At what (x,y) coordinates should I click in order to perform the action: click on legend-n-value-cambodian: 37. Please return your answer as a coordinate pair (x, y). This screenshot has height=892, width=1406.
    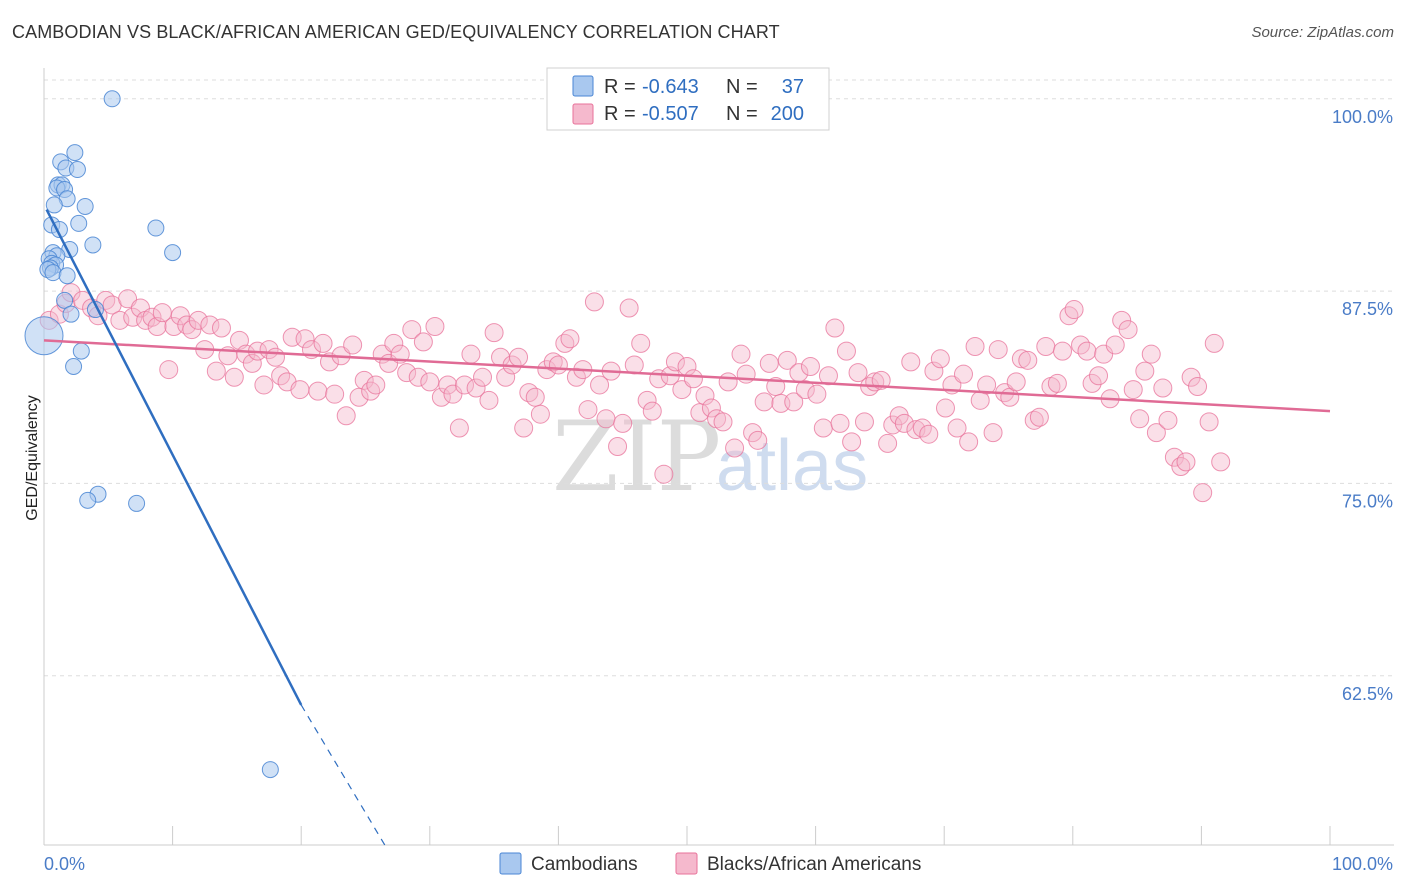
    Looking at the image, I should click on (793, 87).